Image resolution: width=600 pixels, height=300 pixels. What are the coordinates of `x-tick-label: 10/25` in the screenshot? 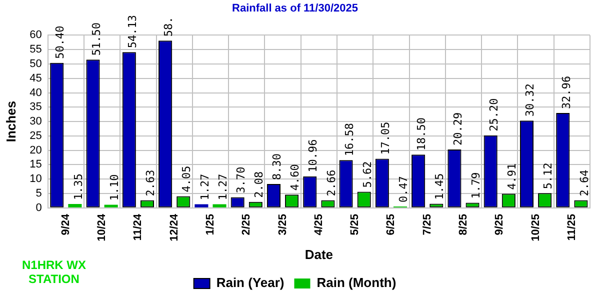 It's located at (536, 228).